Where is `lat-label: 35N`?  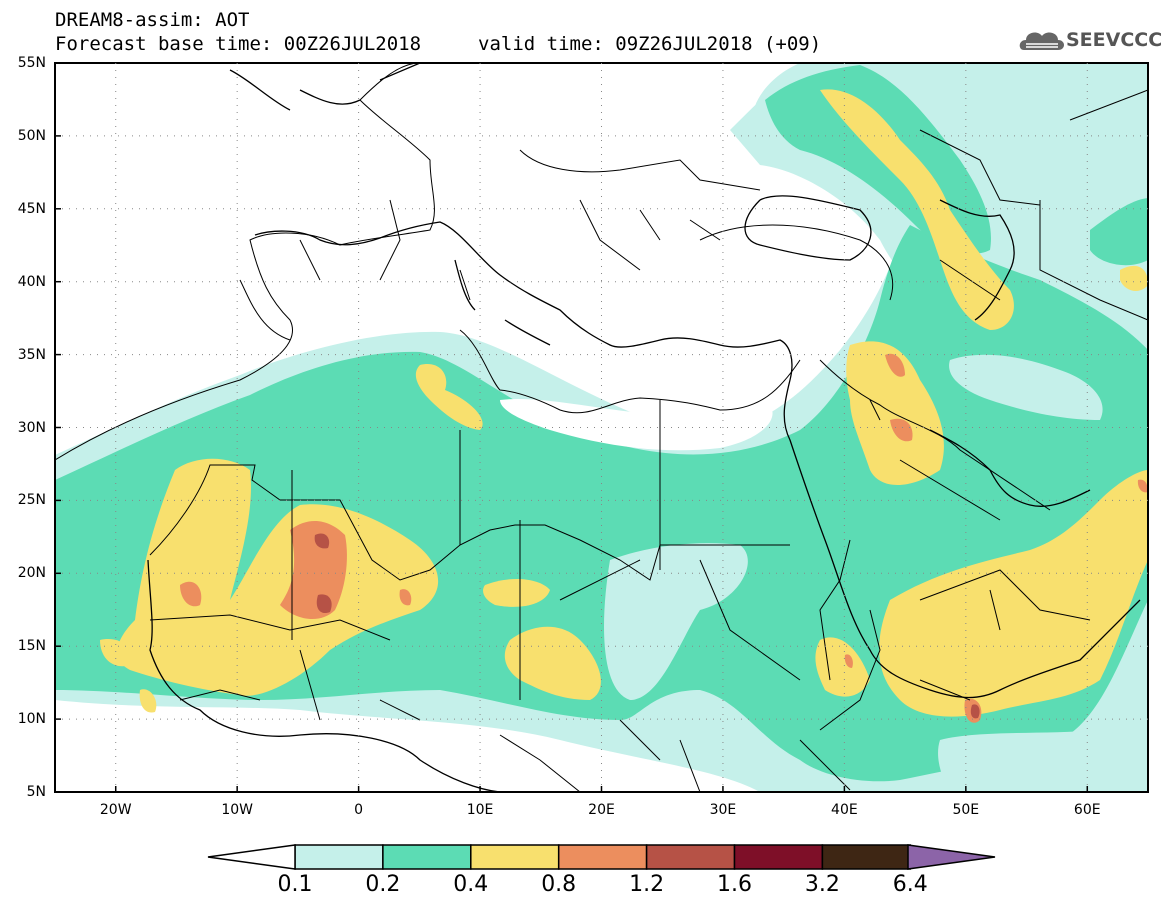 lat-label: 35N is located at coordinates (31, 354).